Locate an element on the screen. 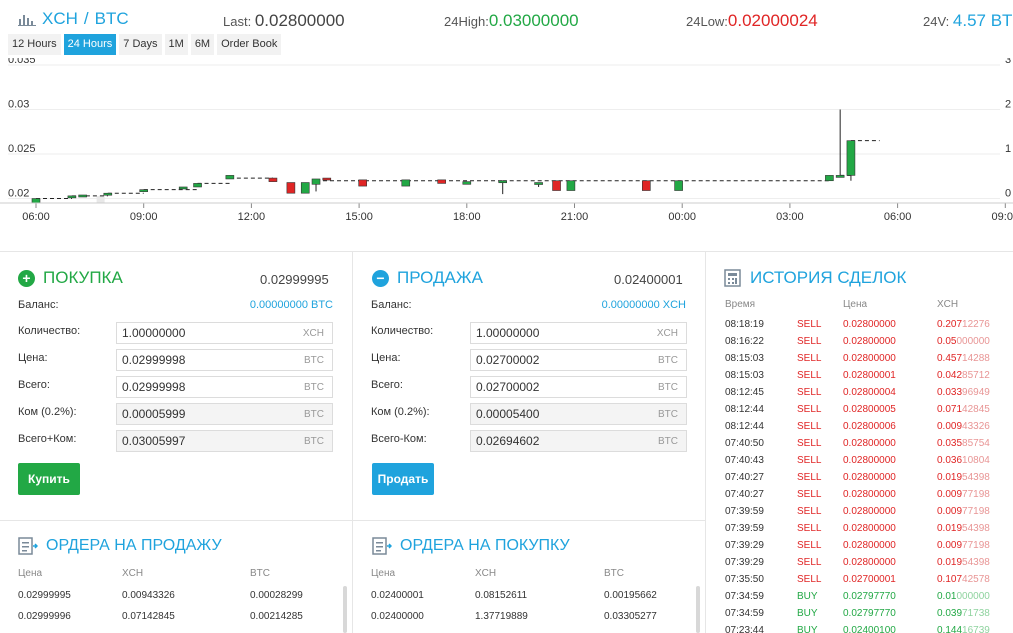 The width and height of the screenshot is (1013, 633). tab-12-hours: 12 Hours is located at coordinates (34, 44).